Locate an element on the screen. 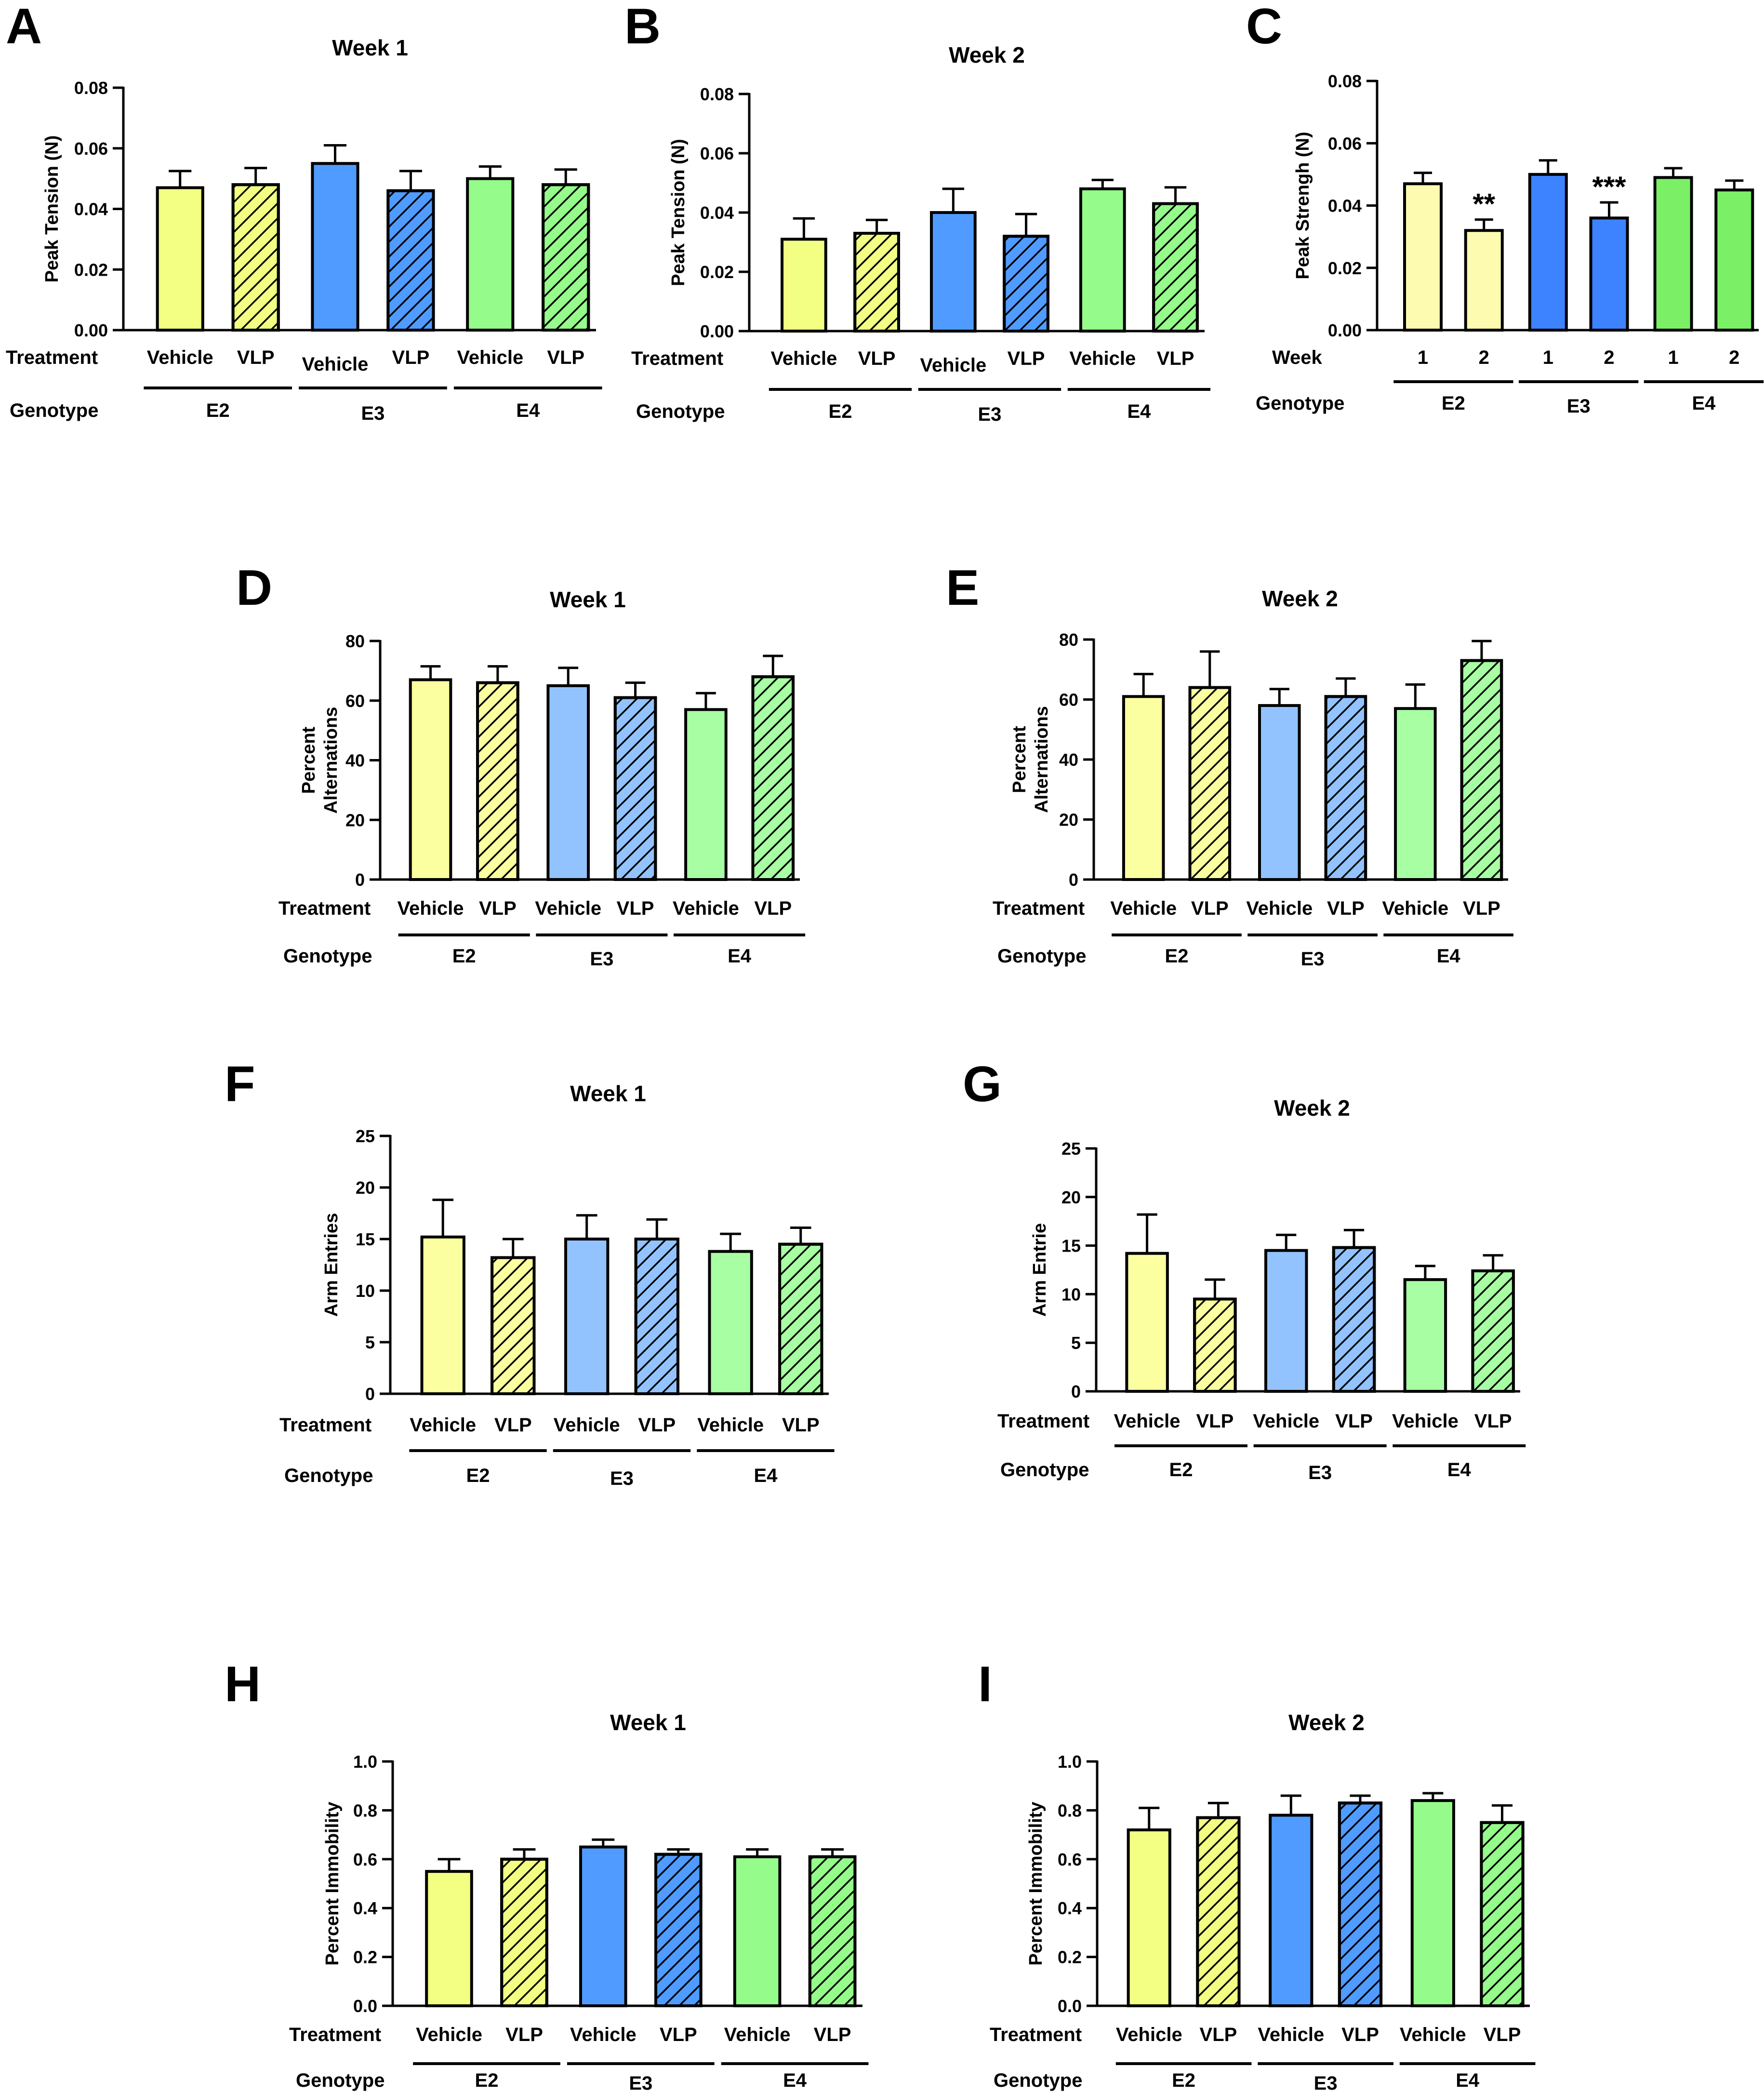  bar-e2-a is located at coordinates (804, 285).